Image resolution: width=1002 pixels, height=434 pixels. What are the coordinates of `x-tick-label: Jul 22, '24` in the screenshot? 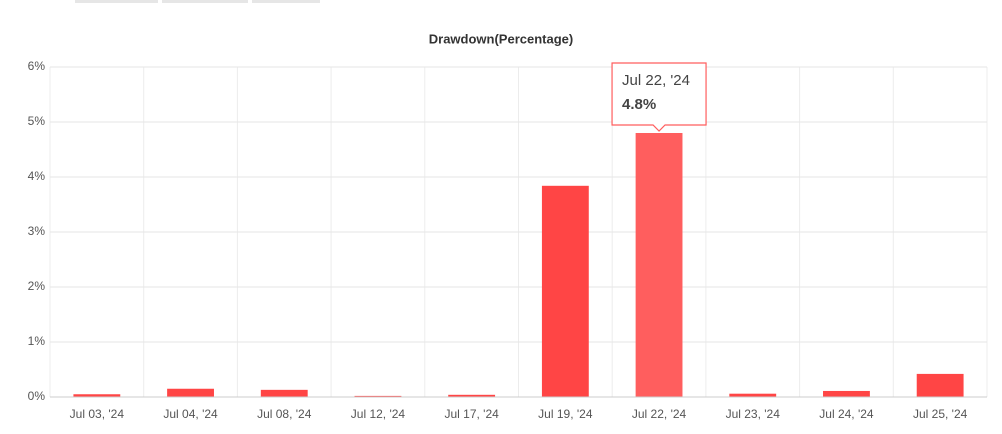 It's located at (659, 414).